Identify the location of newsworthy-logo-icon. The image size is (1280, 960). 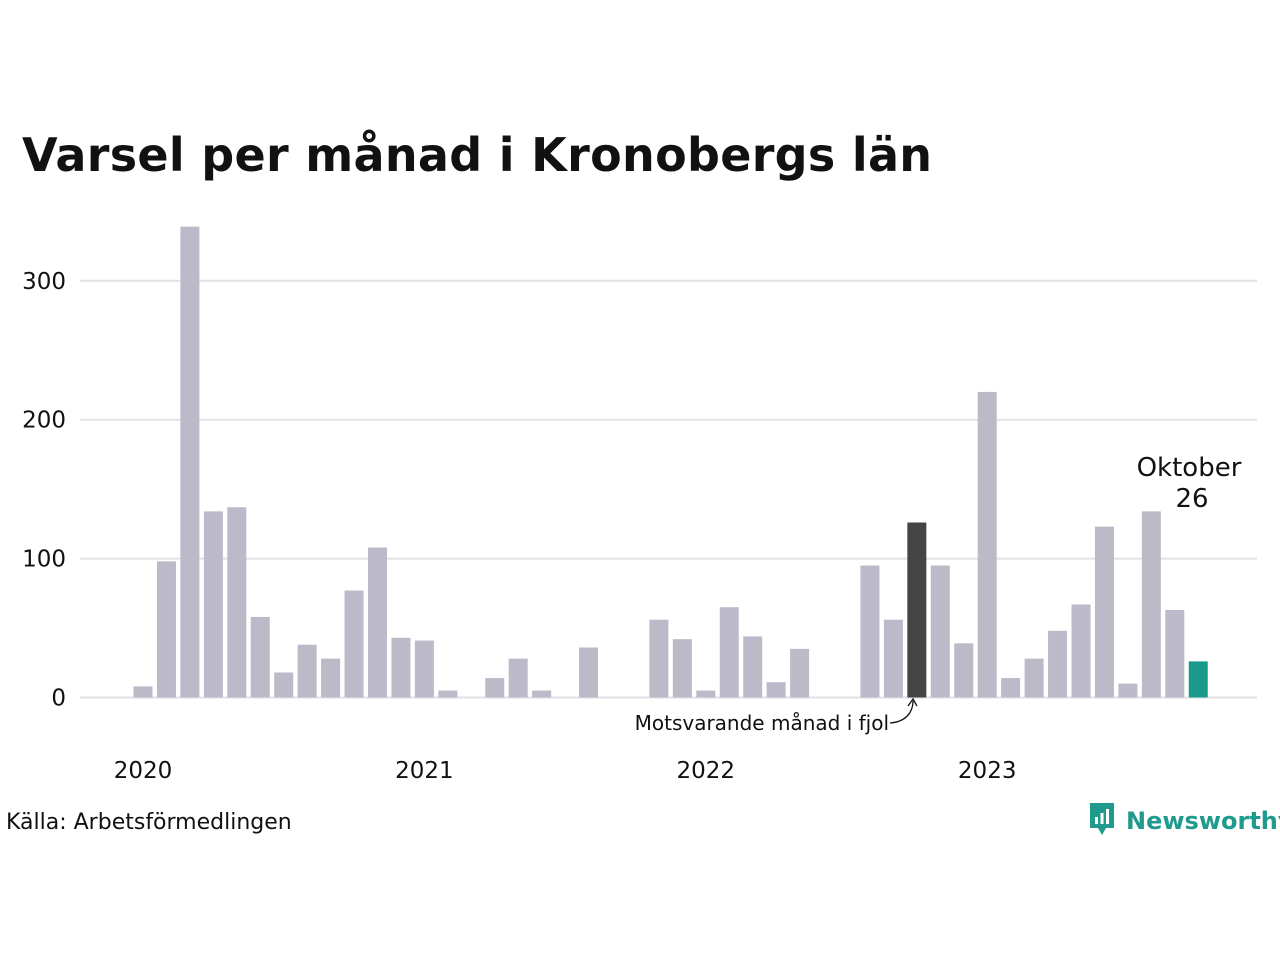
(1102, 821).